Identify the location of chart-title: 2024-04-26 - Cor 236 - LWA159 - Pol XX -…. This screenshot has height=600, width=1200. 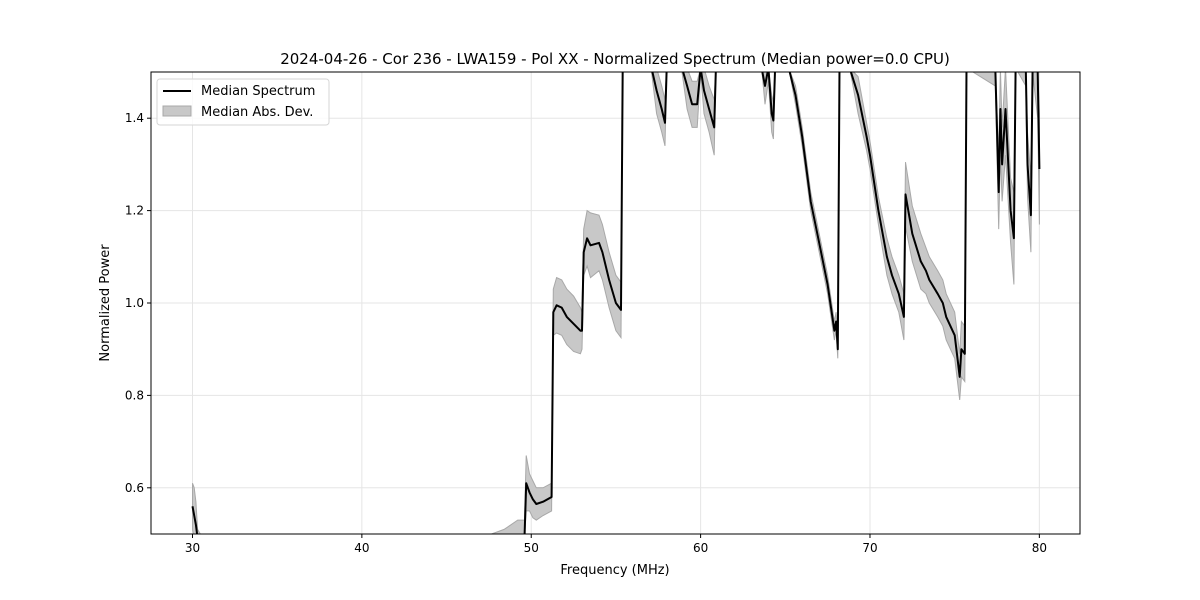
(615, 59).